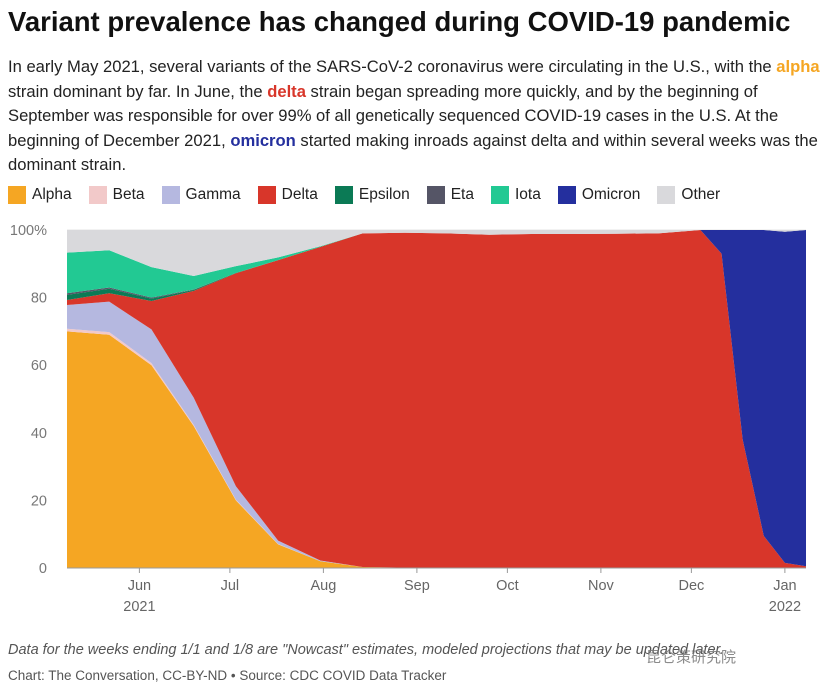 The image size is (829, 694). What do you see at coordinates (39, 501) in the screenshot?
I see `y-tick-label-20: 20` at bounding box center [39, 501].